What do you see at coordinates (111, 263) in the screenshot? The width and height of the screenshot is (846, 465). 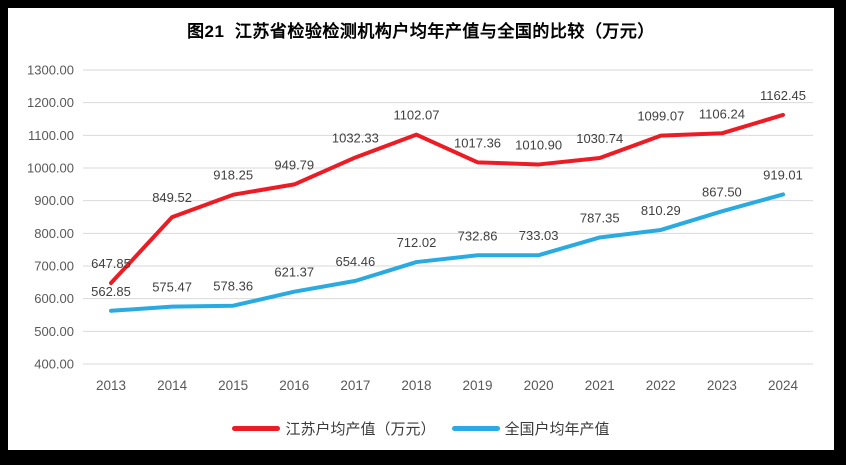 I see `data-label-jiangsu: 647.85` at bounding box center [111, 263].